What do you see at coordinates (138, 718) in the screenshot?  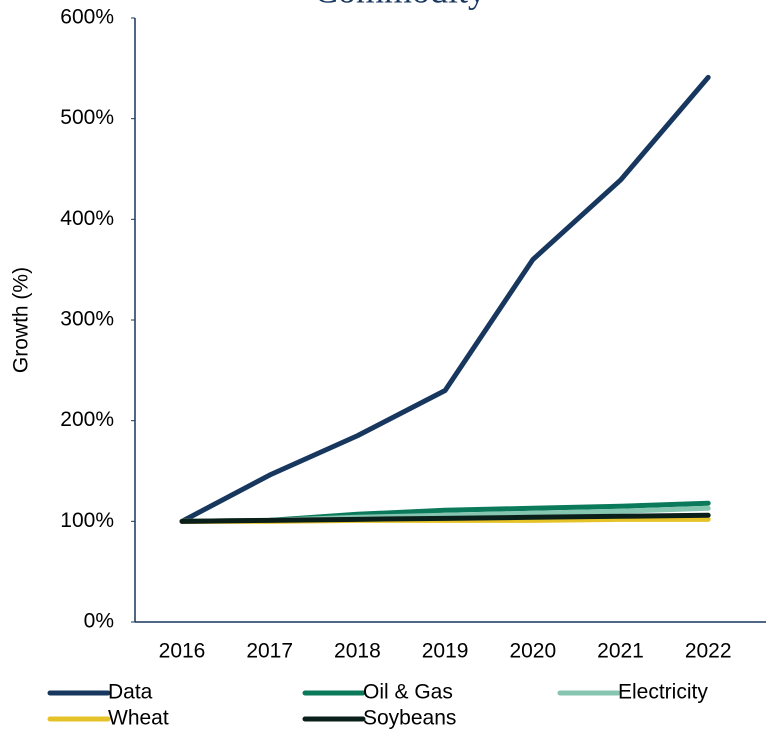 I see `legend-label: Wheat` at bounding box center [138, 718].